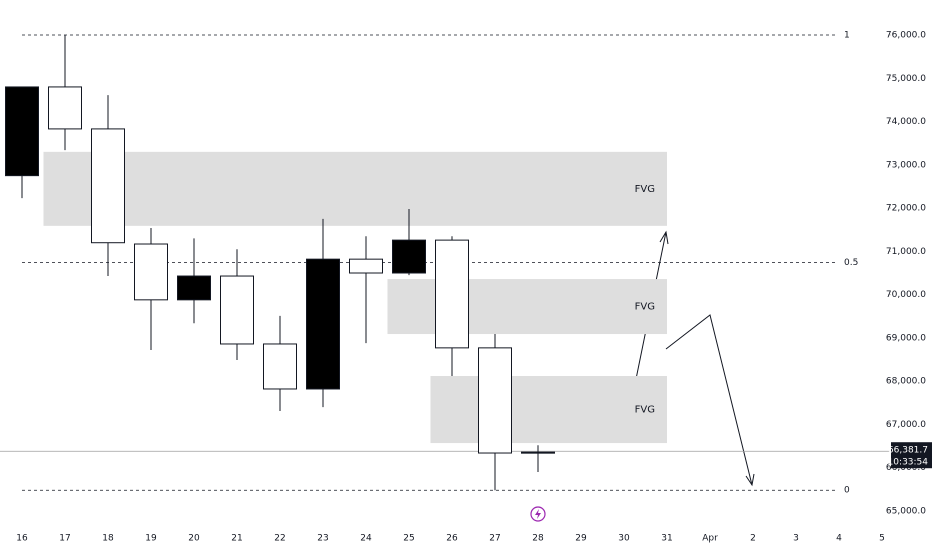 The height and width of the screenshot is (550, 932). Describe the element at coordinates (906, 338) in the screenshot. I see `y-tick-label: 69,000.0` at that location.